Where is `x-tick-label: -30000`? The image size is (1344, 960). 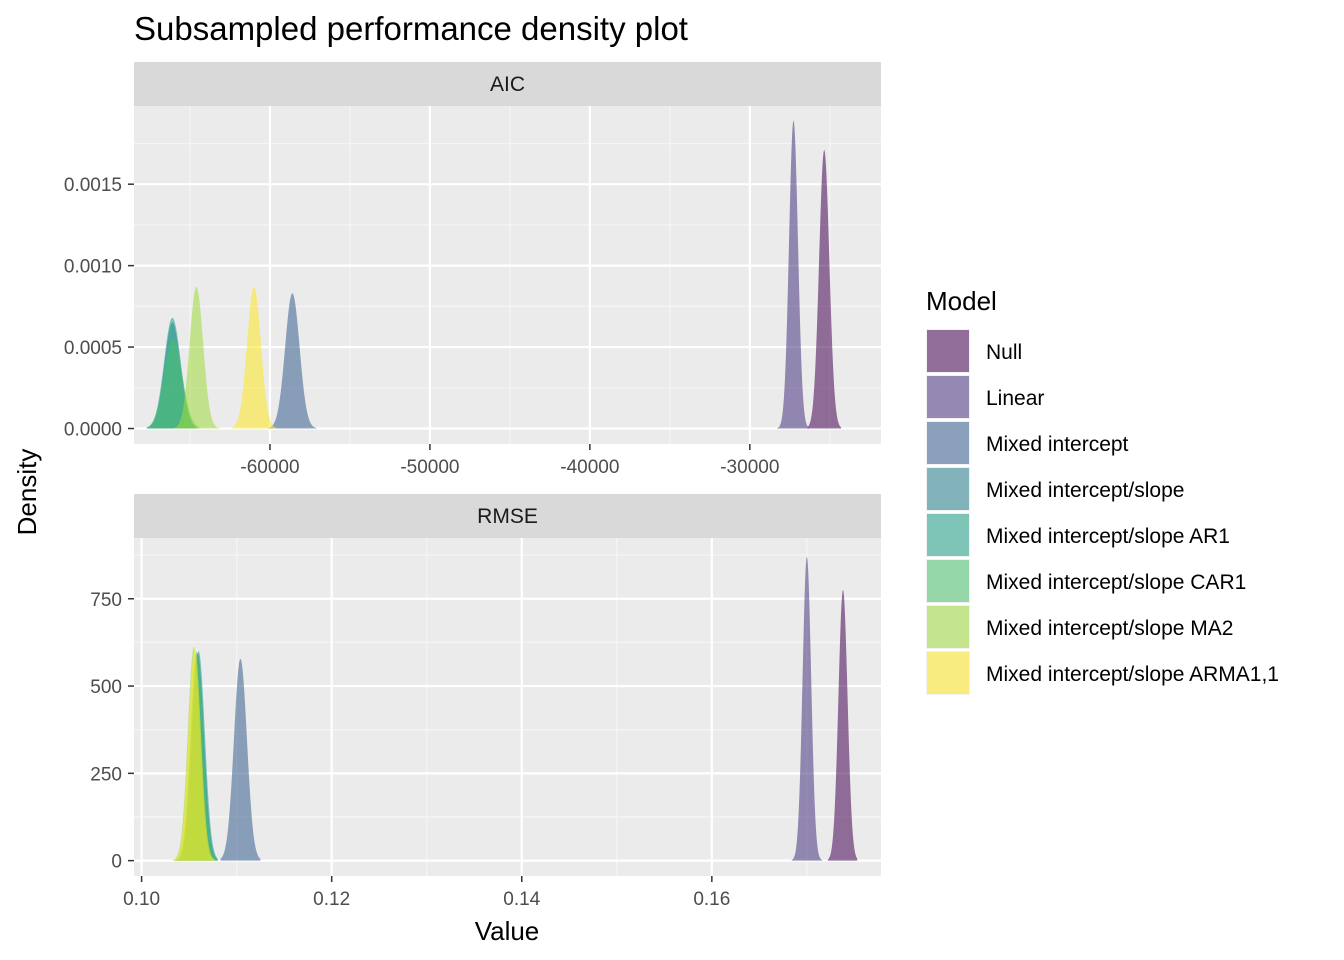
x-tick-label: -30000 is located at coordinates (749, 467).